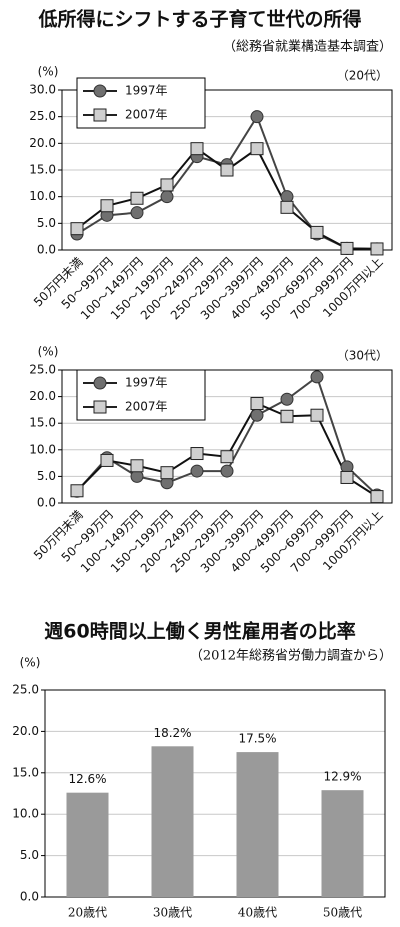 The height and width of the screenshot is (927, 400). What do you see at coordinates (257, 739) in the screenshot?
I see `value-label: 17.5%` at bounding box center [257, 739].